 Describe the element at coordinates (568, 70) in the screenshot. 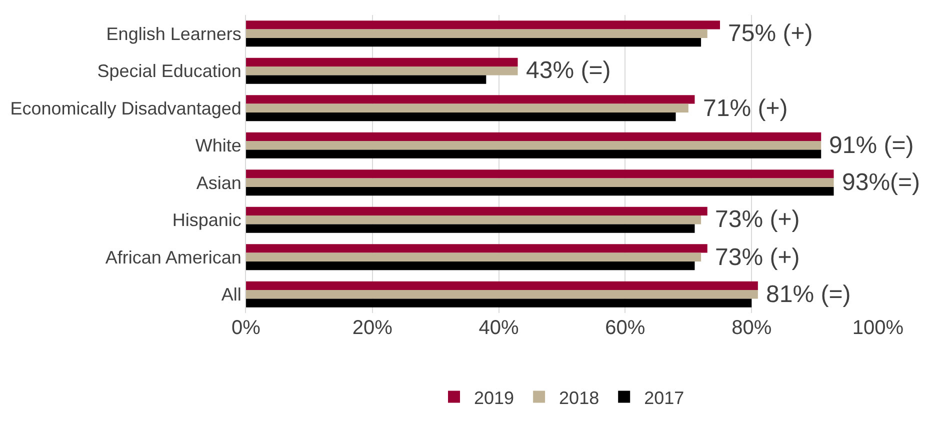

I see `annotation: 43% (=)` at that location.